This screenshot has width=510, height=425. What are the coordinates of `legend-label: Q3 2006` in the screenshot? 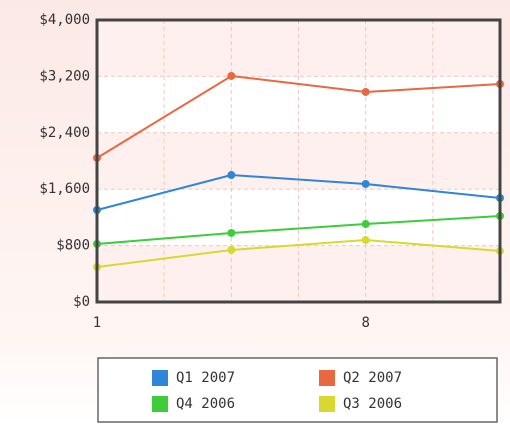 It's located at (372, 404).